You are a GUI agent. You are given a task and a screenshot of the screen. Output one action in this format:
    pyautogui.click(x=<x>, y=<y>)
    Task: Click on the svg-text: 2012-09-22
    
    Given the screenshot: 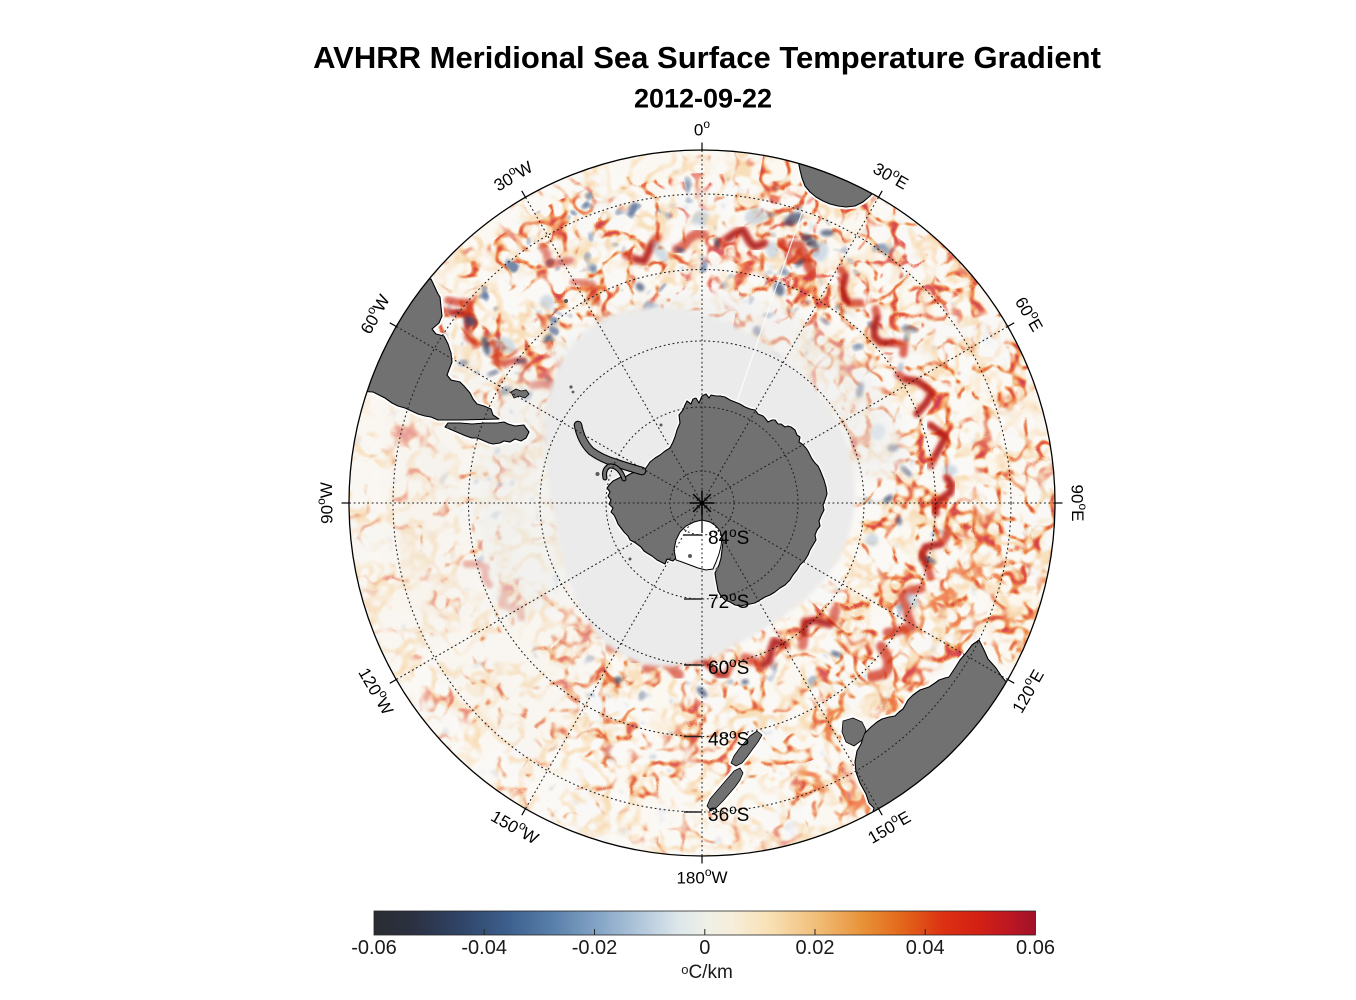 What is the action you would take?
    pyautogui.click(x=703, y=99)
    